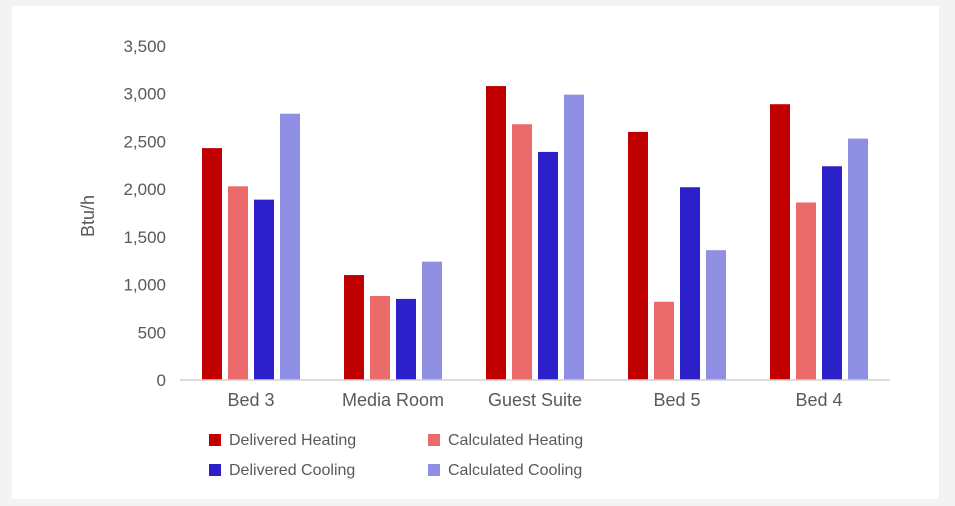  I want to click on y-tick-label: 3,000, so click(144, 94).